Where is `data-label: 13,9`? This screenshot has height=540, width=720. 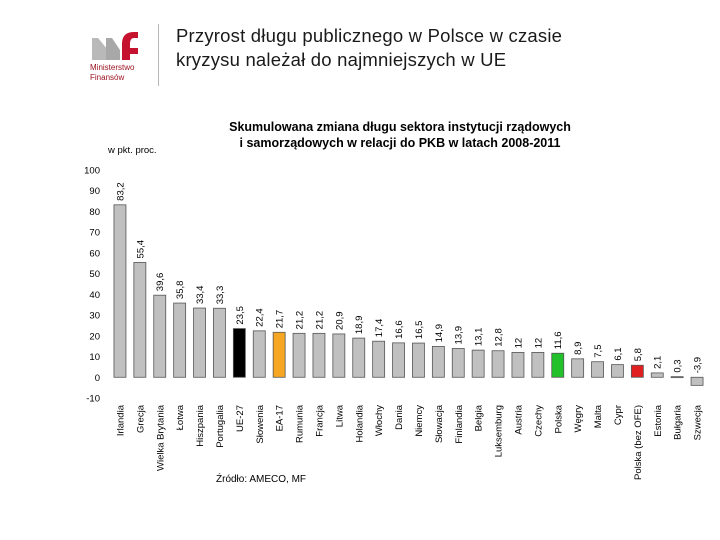 data-label: 13,9 is located at coordinates (459, 335).